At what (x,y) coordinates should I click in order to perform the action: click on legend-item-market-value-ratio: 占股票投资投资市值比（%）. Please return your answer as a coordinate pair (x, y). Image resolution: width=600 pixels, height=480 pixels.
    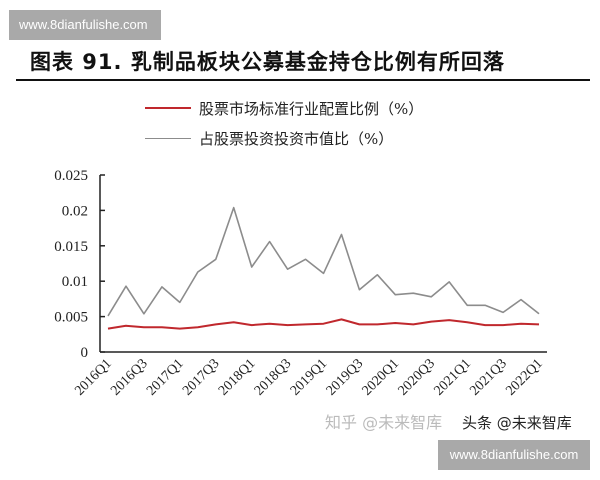
    Looking at the image, I should click on (269, 138).